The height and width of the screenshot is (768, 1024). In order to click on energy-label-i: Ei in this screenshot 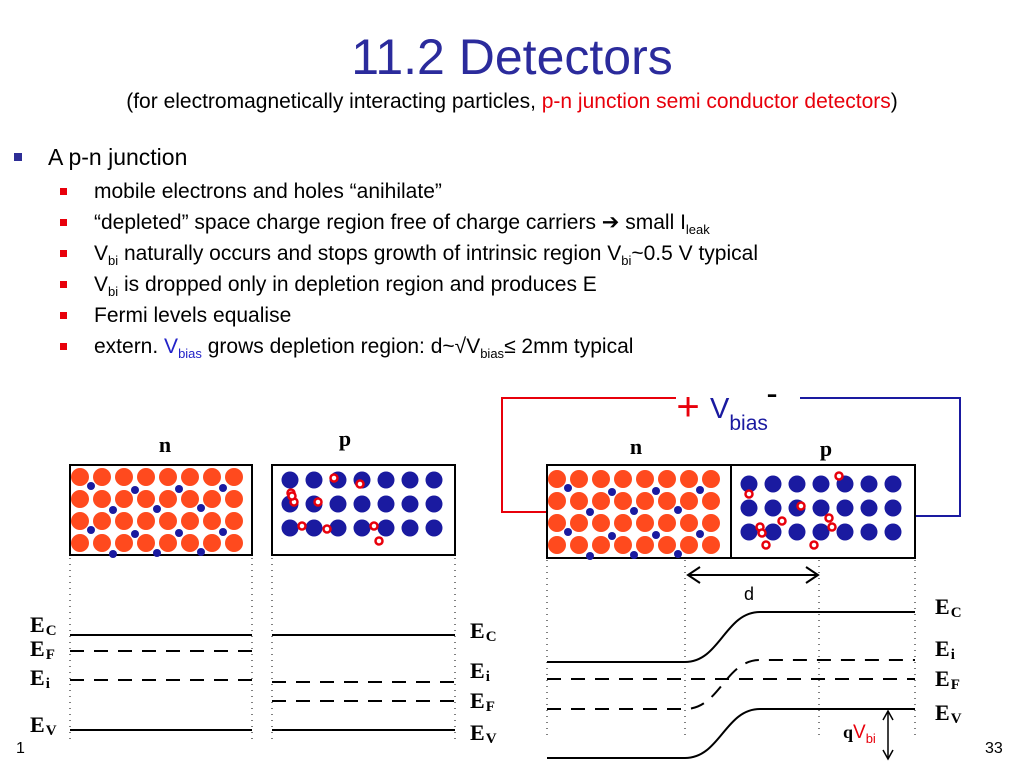, I will do `click(945, 649)`.